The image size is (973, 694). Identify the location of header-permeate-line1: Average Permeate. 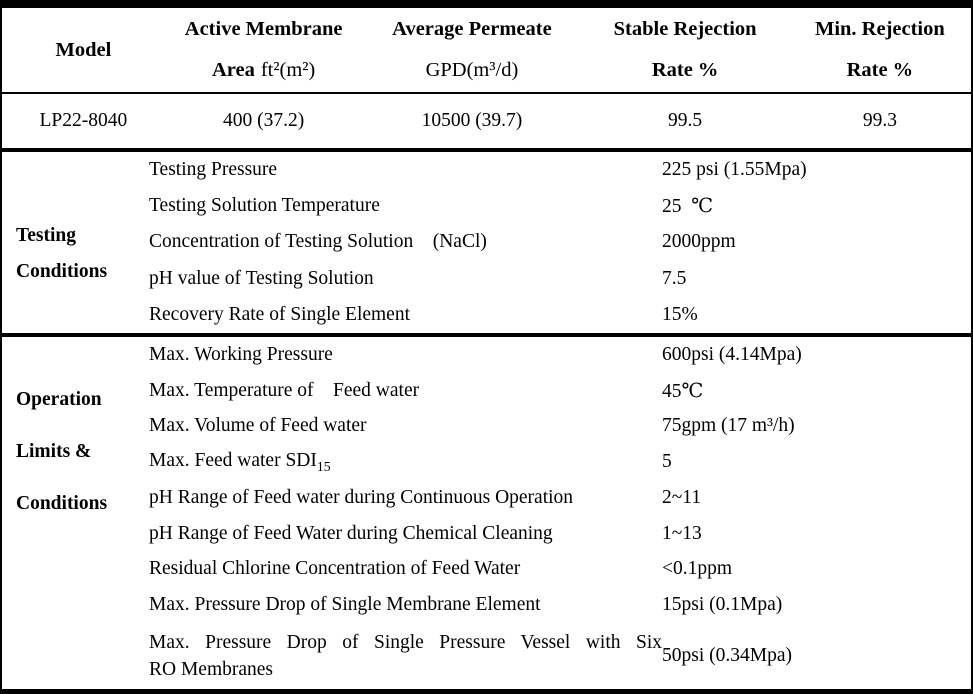
(472, 29).